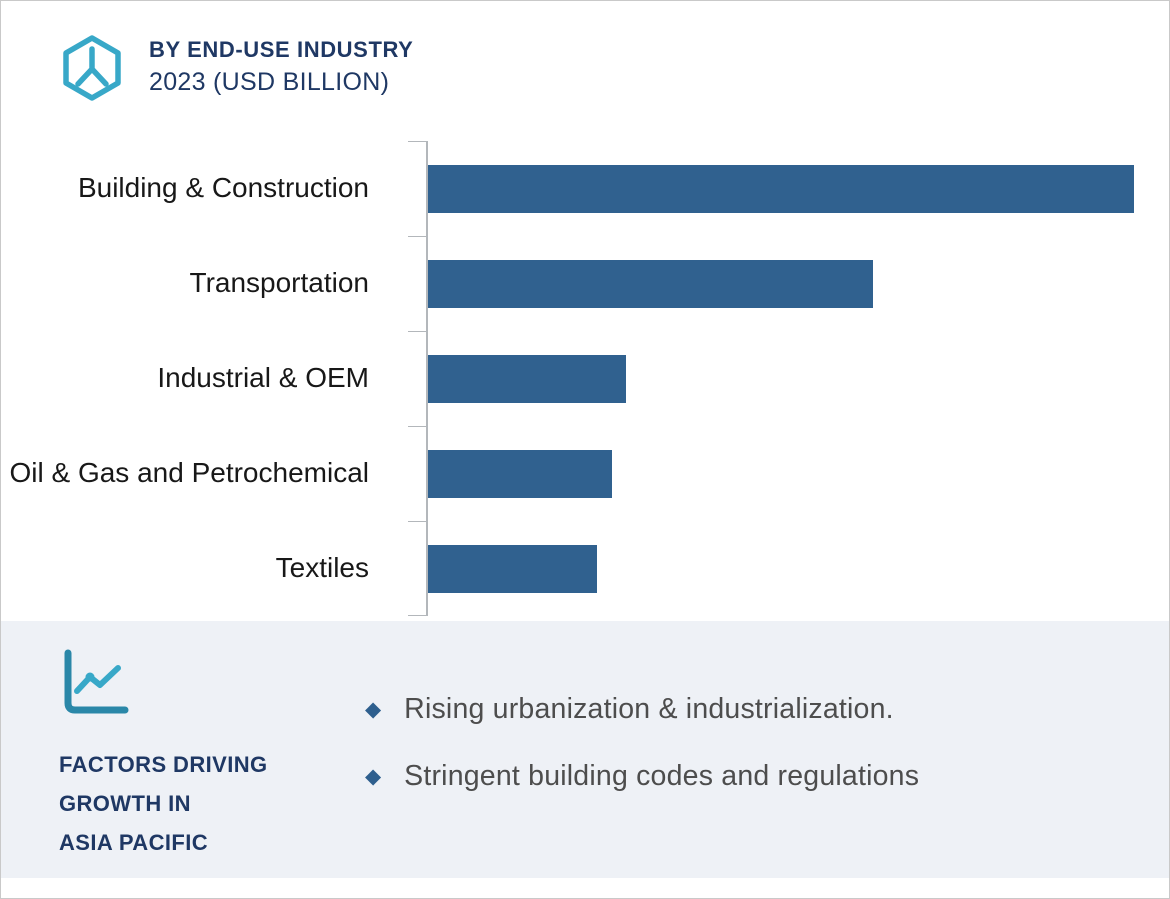 The image size is (1170, 899). I want to click on bar-category-label: Building & Construction, so click(223, 188).